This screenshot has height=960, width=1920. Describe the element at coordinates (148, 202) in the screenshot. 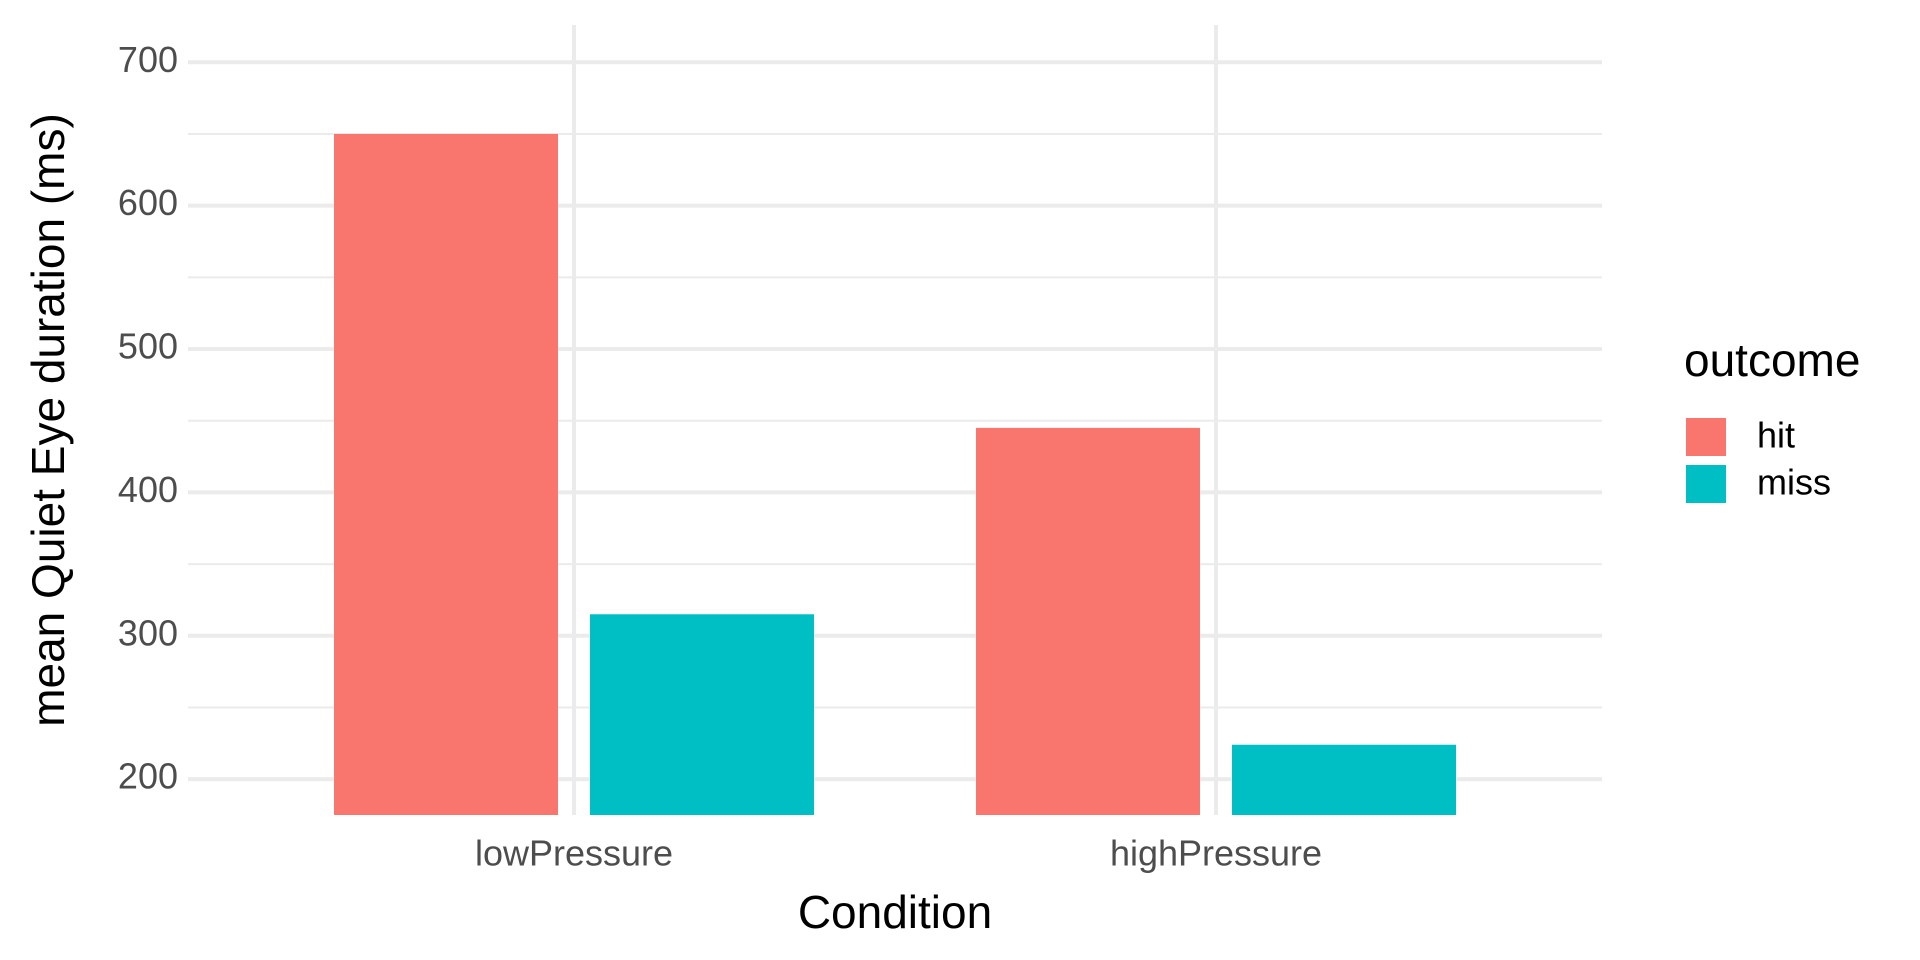

I see `y-tick-label: 600` at that location.